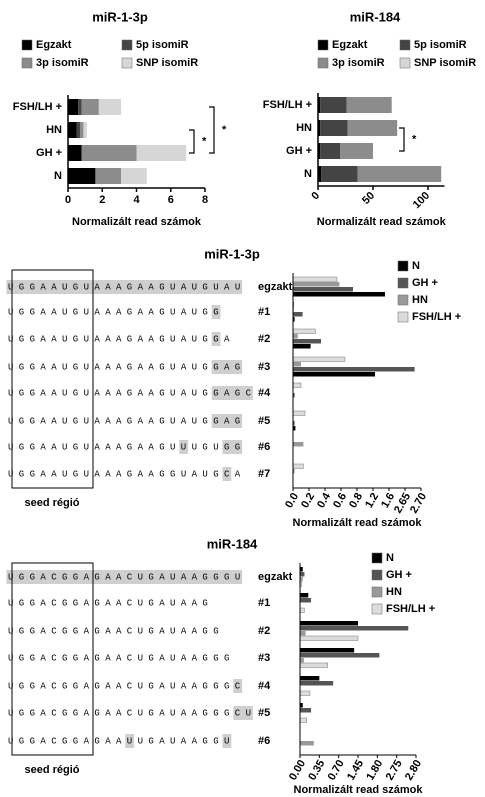  What do you see at coordinates (234, 393) in the screenshot?
I see `sequence-segment: GAGC` at bounding box center [234, 393].